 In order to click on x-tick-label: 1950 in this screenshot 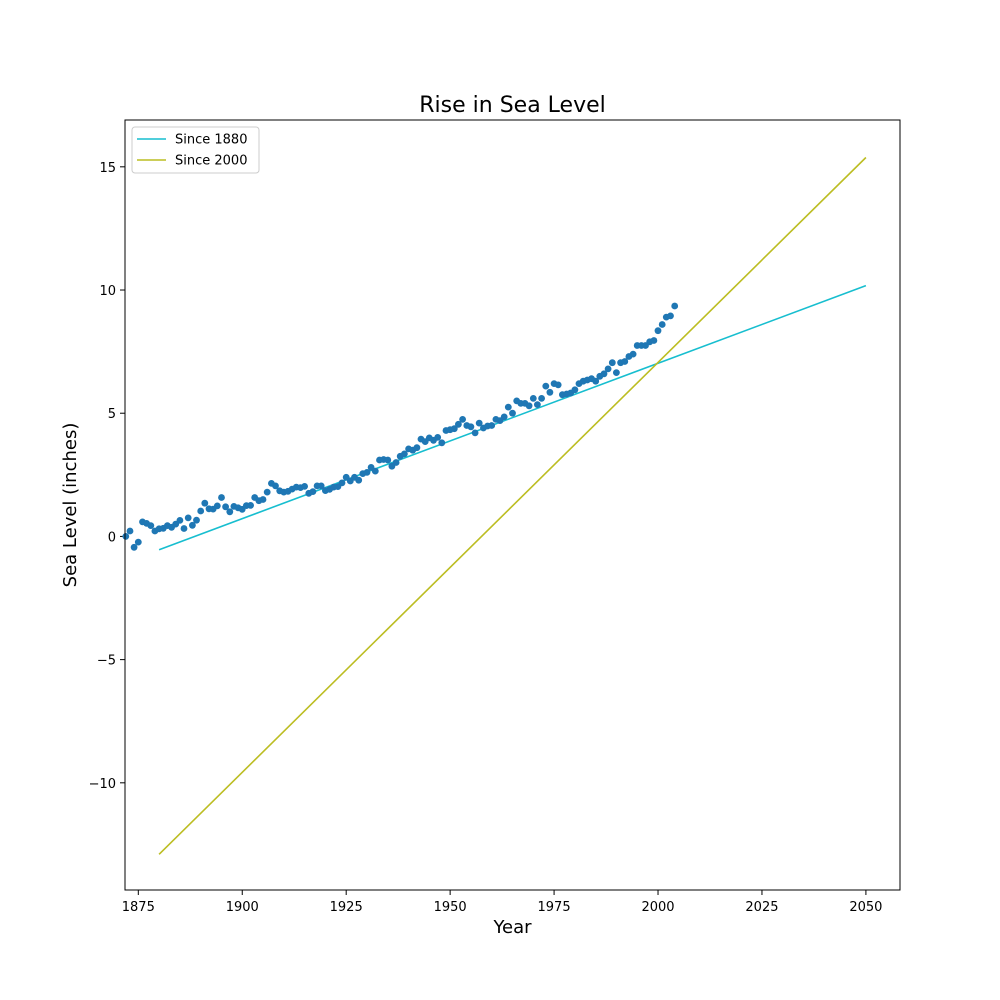, I will do `click(450, 907)`.